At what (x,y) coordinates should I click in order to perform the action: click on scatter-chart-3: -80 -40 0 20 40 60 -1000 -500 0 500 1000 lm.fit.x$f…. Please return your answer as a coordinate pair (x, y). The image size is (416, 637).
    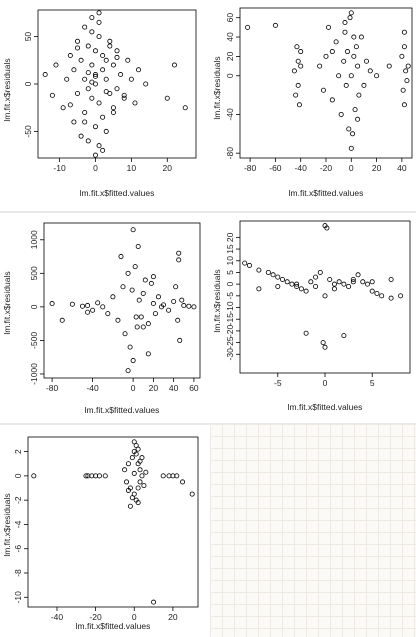
    Looking at the image, I should click on (101, 318).